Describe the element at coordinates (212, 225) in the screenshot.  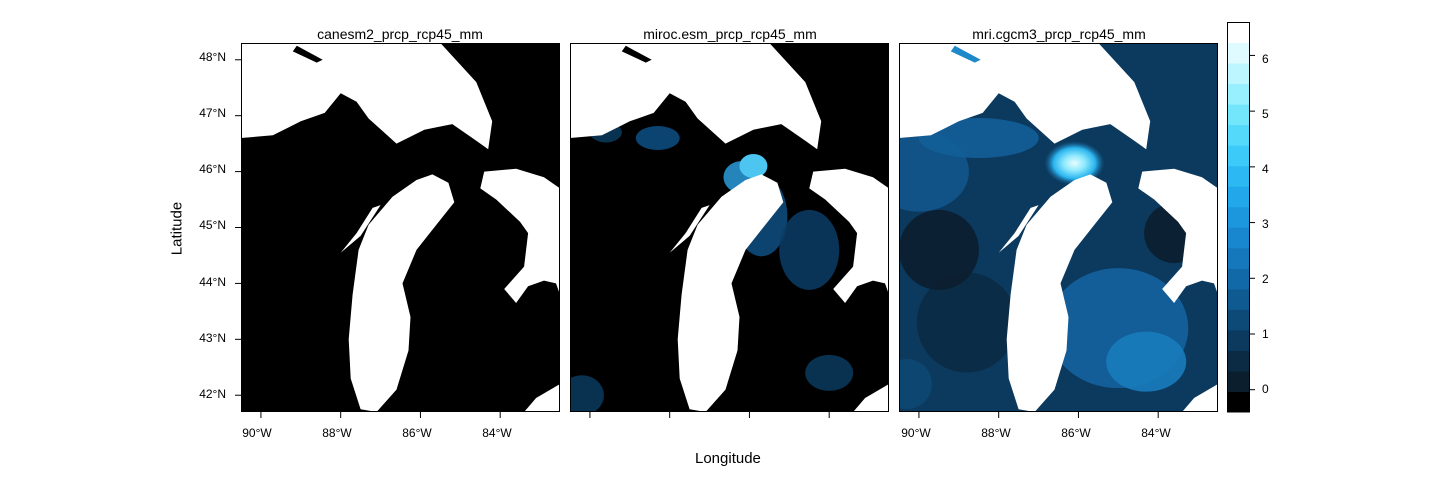
I see `y-tick-45: 45°N` at that location.